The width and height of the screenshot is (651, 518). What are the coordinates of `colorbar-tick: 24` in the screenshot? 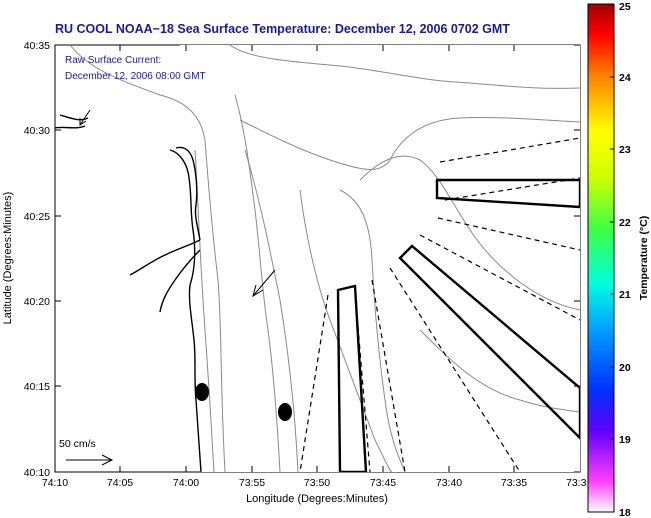 It's located at (625, 78).